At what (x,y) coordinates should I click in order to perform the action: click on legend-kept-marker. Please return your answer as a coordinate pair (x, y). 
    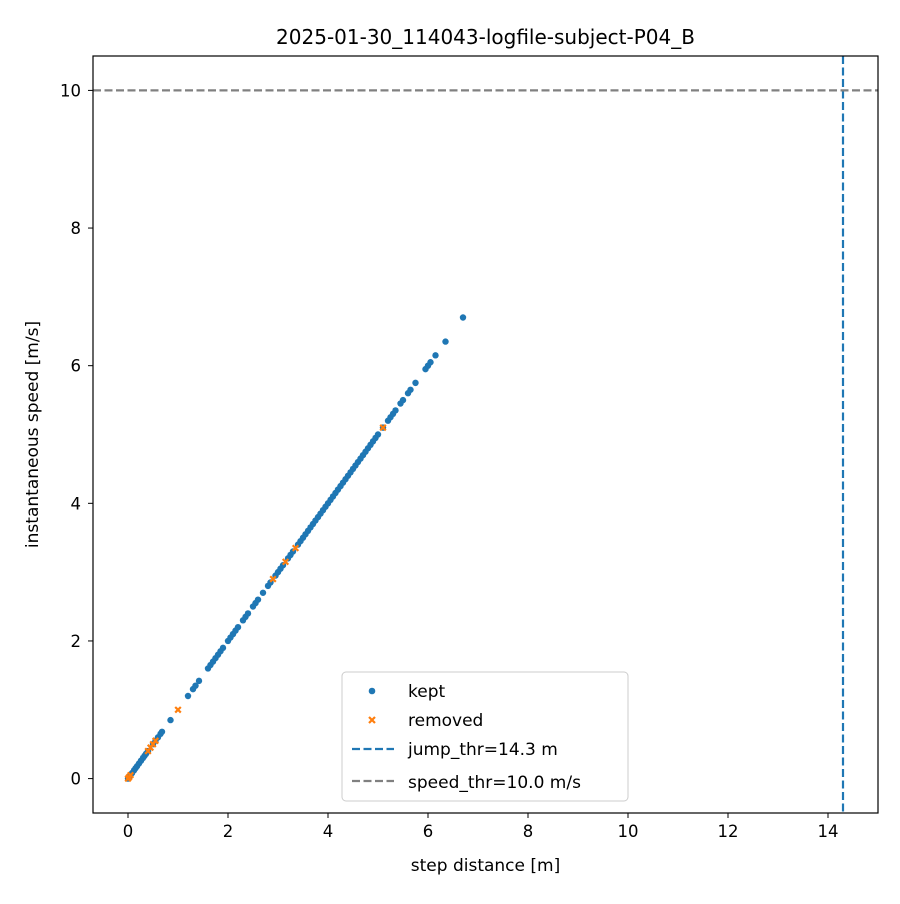
    Looking at the image, I should click on (372, 691).